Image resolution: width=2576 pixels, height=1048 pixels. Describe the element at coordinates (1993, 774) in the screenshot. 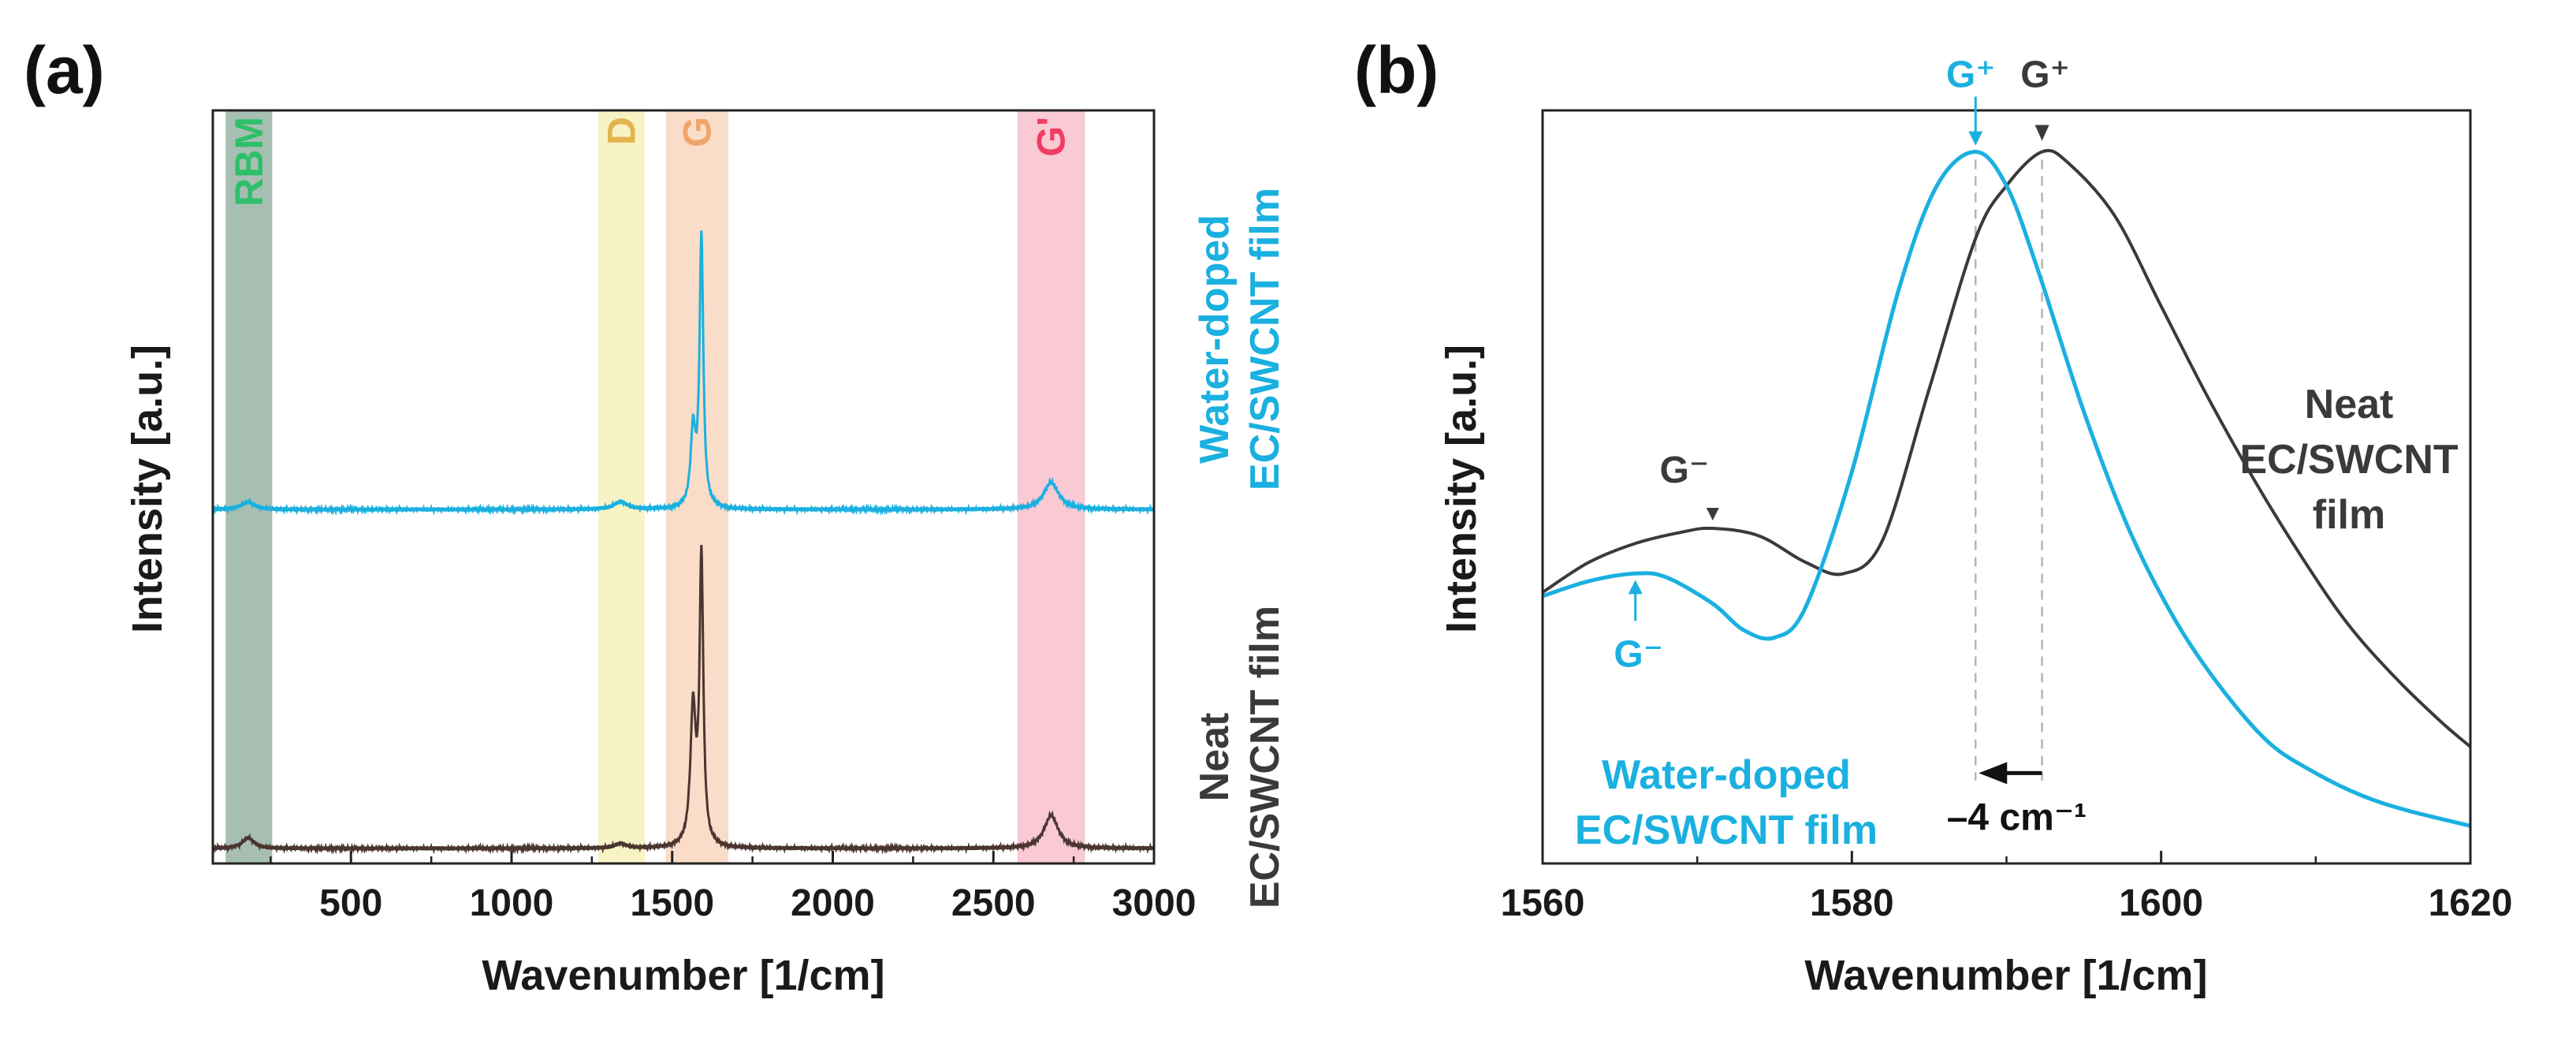

I see `shift-arrow-head` at that location.